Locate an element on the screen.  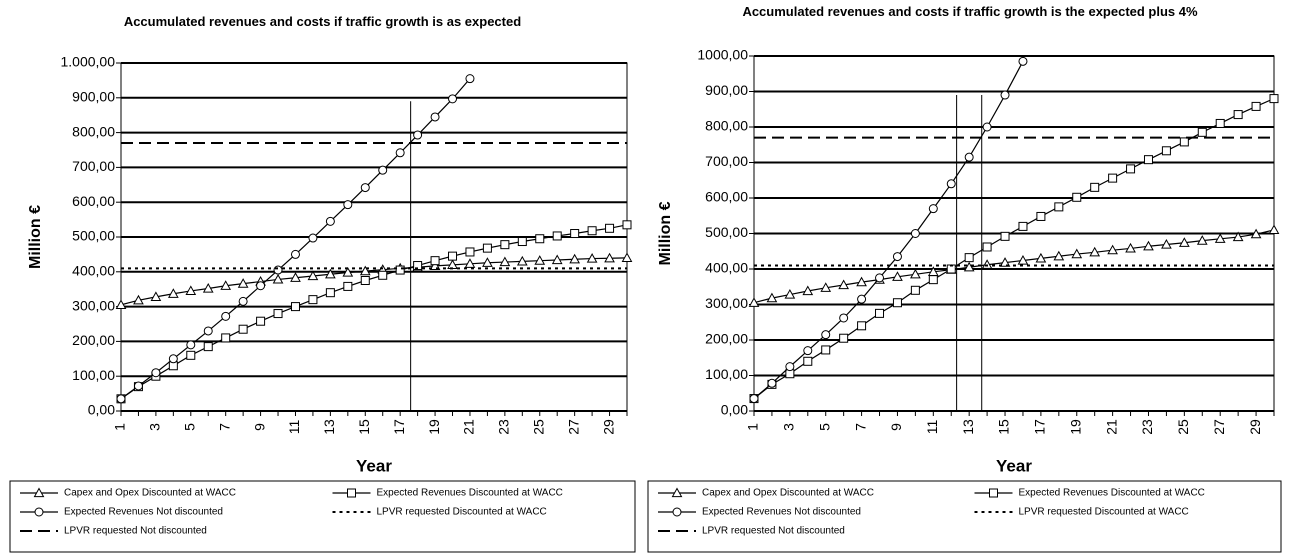
legend-box is located at coordinates (964, 516).